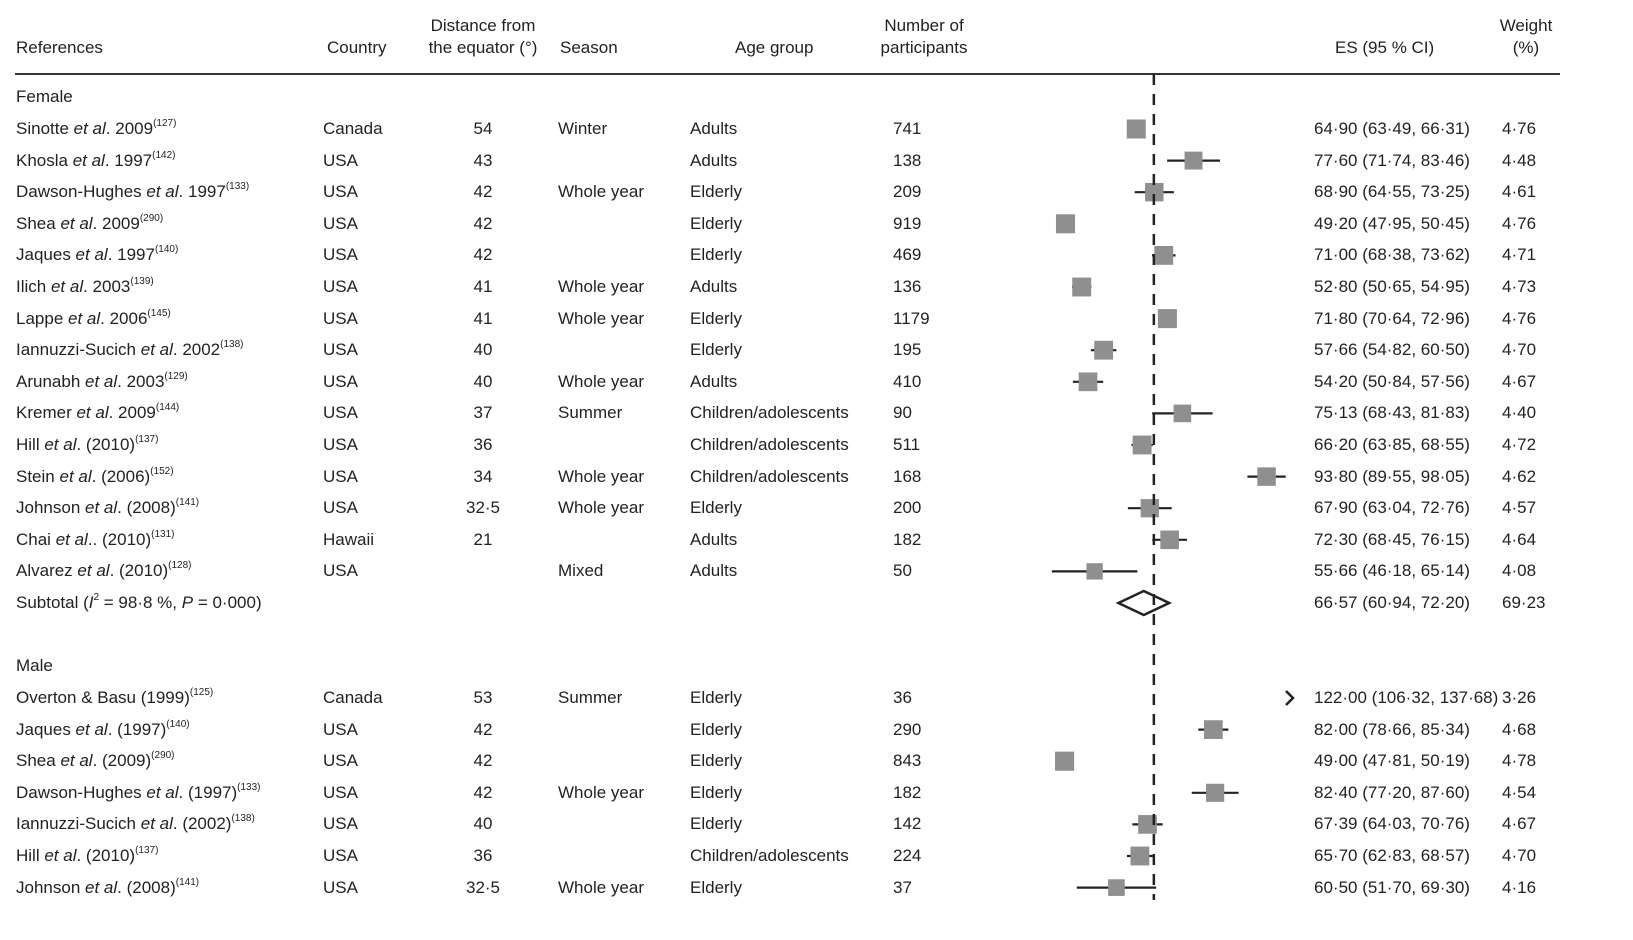 The image size is (1633, 940). Describe the element at coordinates (1519, 476) in the screenshot. I see `study-weight: 4·62` at that location.